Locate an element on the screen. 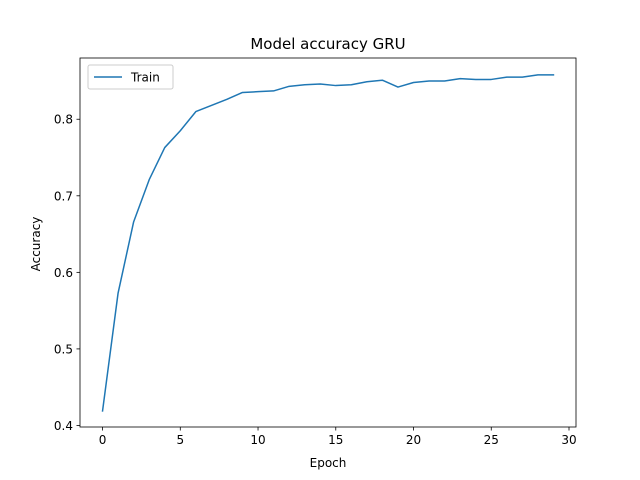 The image size is (640, 480). x-axis-label: Epoch is located at coordinates (328, 463).